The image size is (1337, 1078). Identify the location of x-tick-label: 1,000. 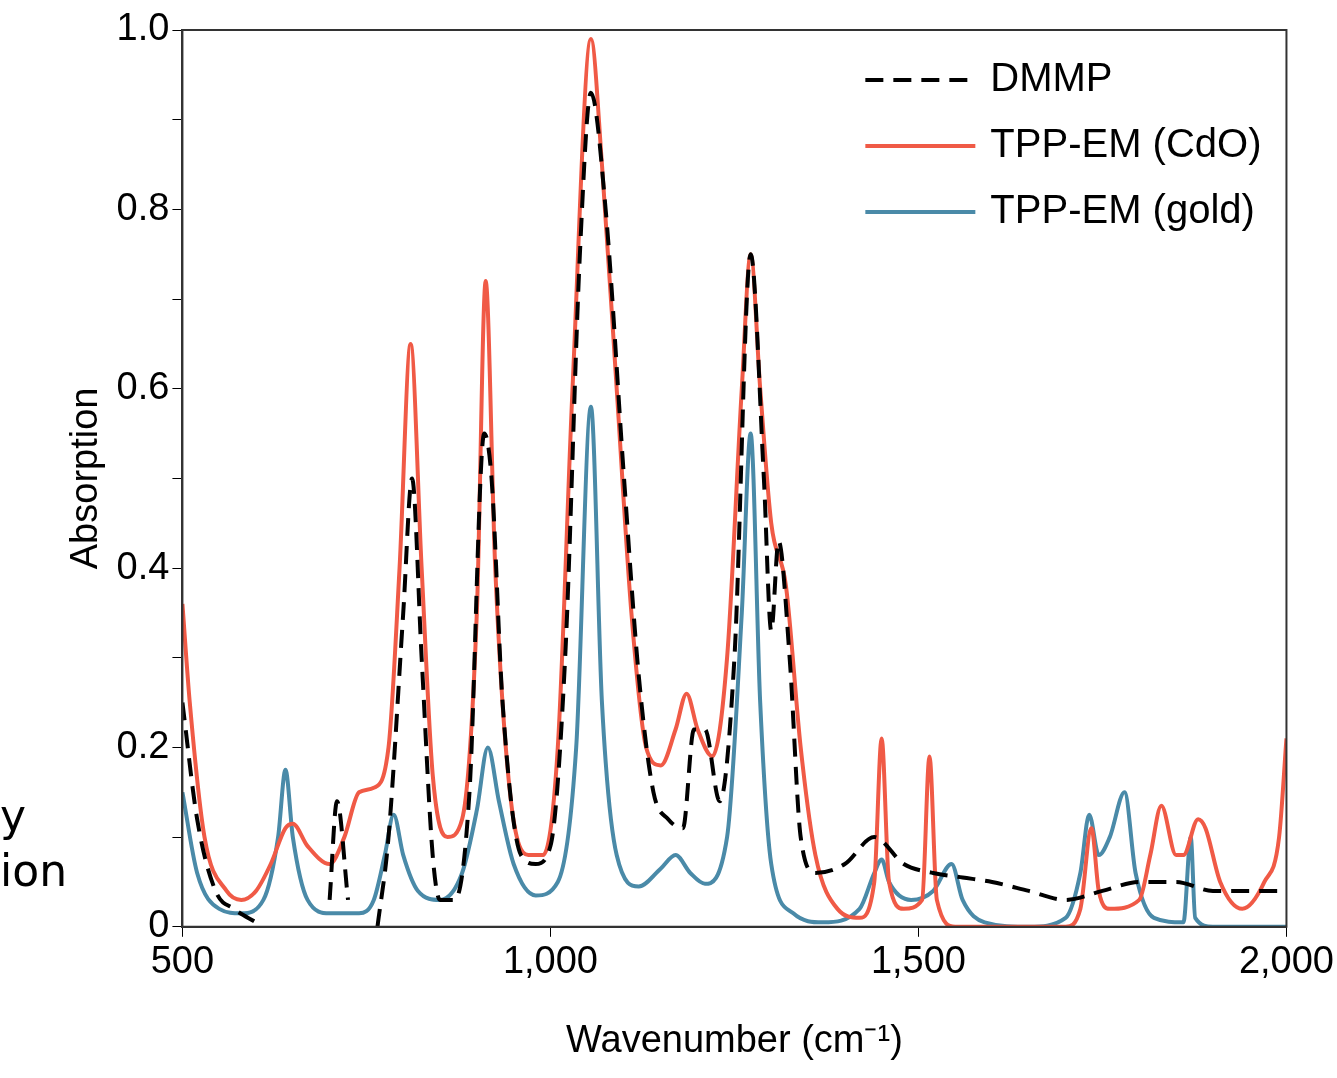
(550, 960).